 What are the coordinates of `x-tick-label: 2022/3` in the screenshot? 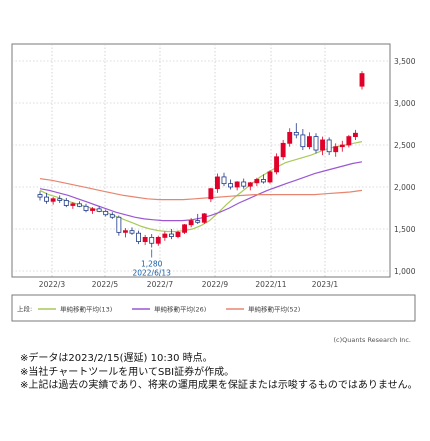 It's located at (52, 284).